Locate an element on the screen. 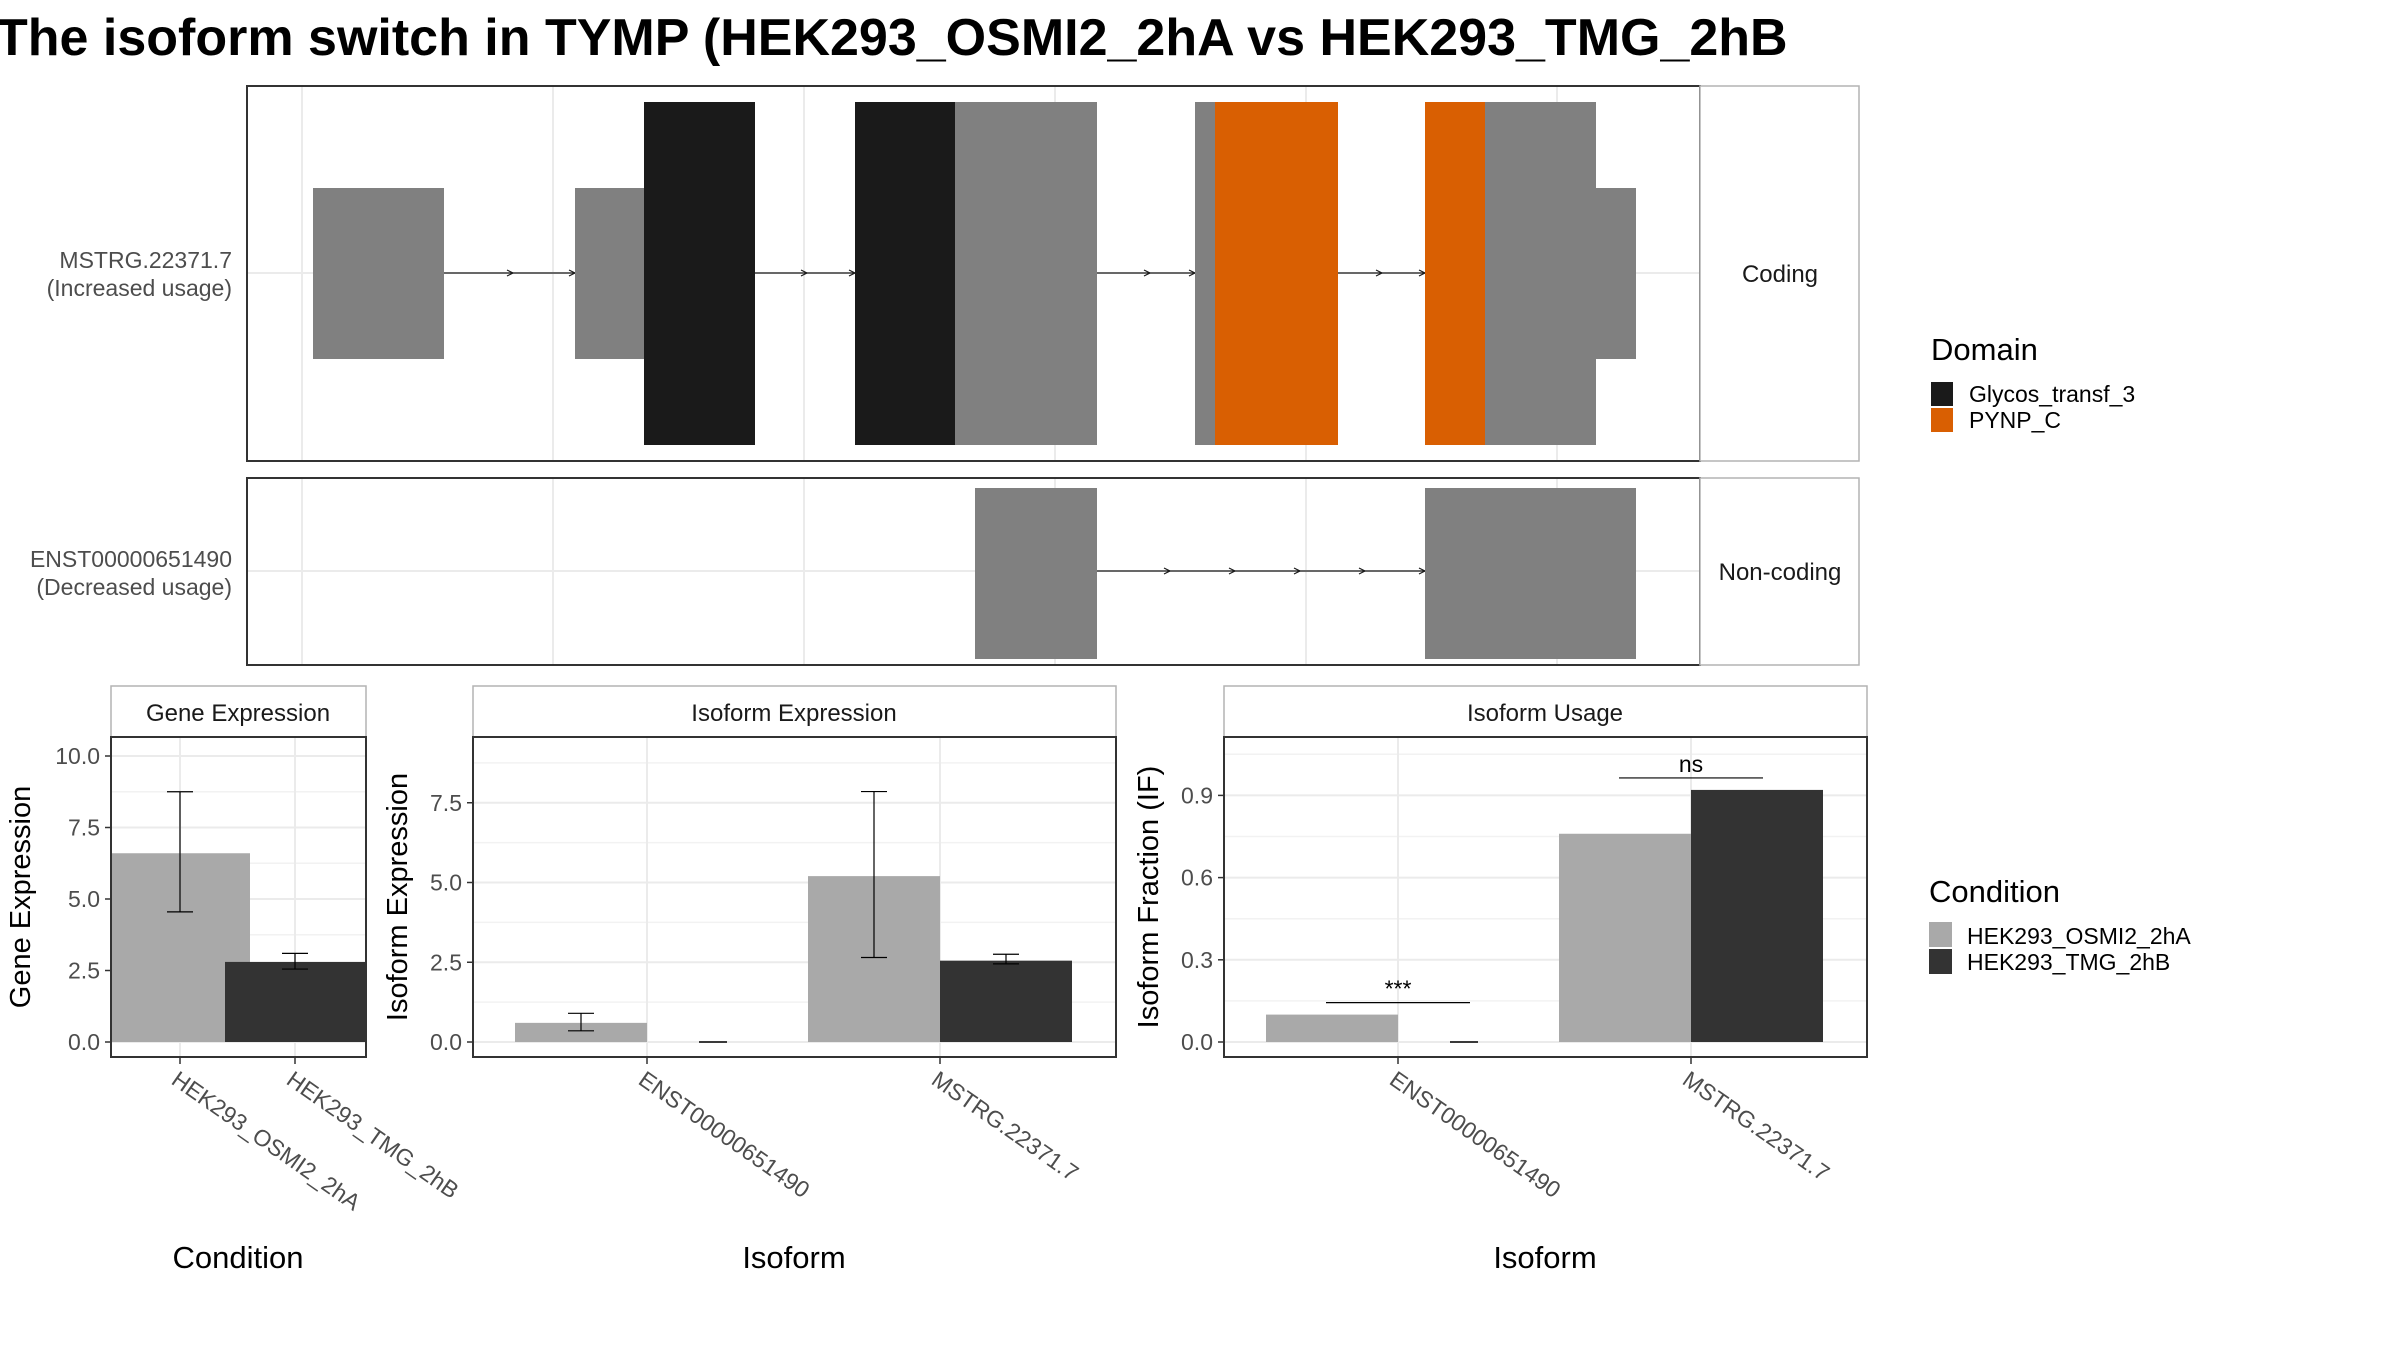  xlabel-gene-expression: Condition is located at coordinates (238, 1257).